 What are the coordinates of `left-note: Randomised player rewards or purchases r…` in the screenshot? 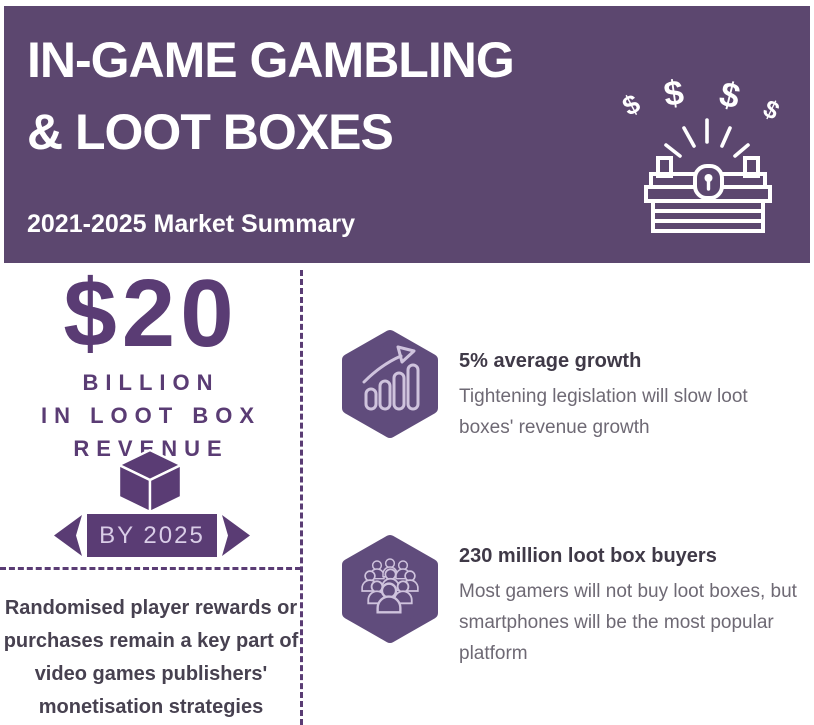 It's located at (151, 658).